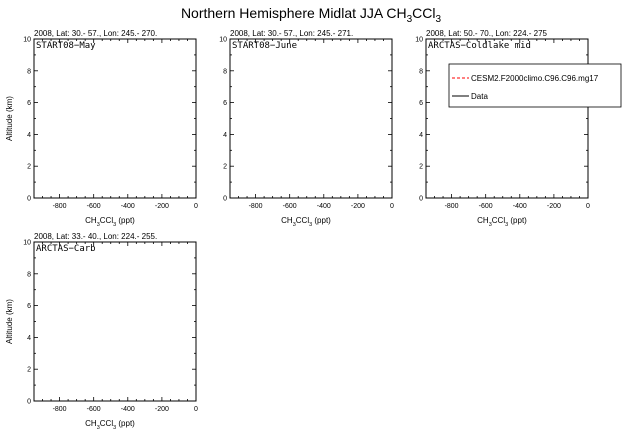  What do you see at coordinates (66, 46) in the screenshot?
I see `panel-name: START08−May` at bounding box center [66, 46].